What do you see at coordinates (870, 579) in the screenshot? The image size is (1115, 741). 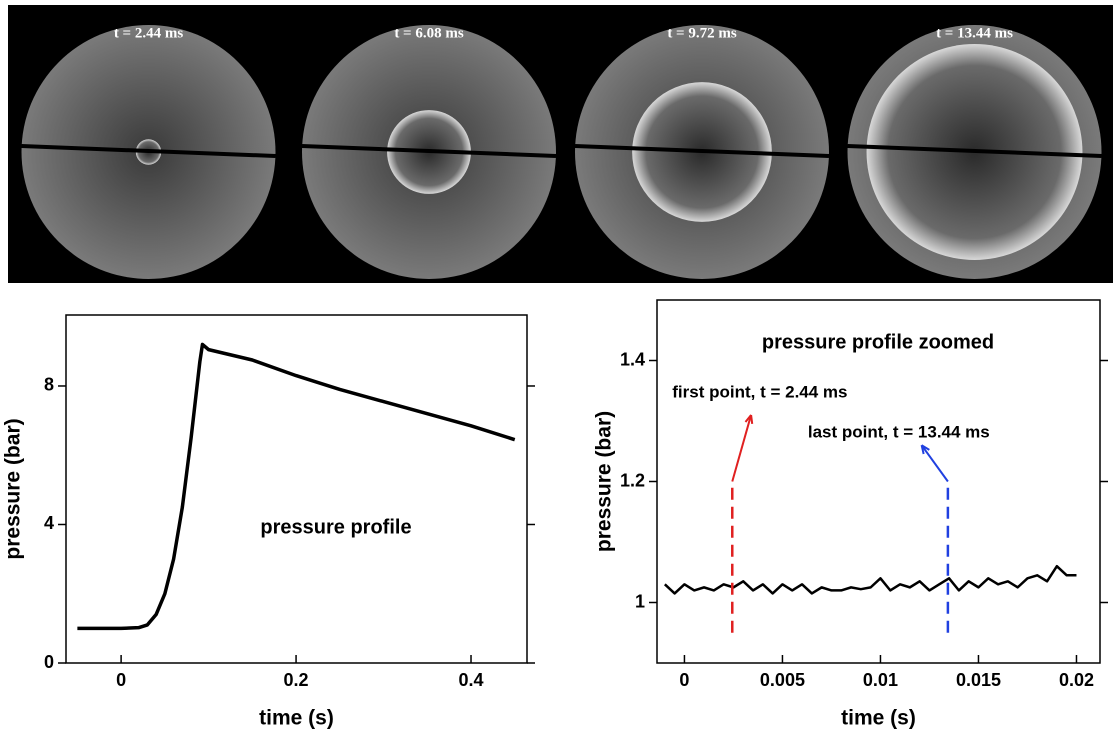 I see `data-line` at bounding box center [870, 579].